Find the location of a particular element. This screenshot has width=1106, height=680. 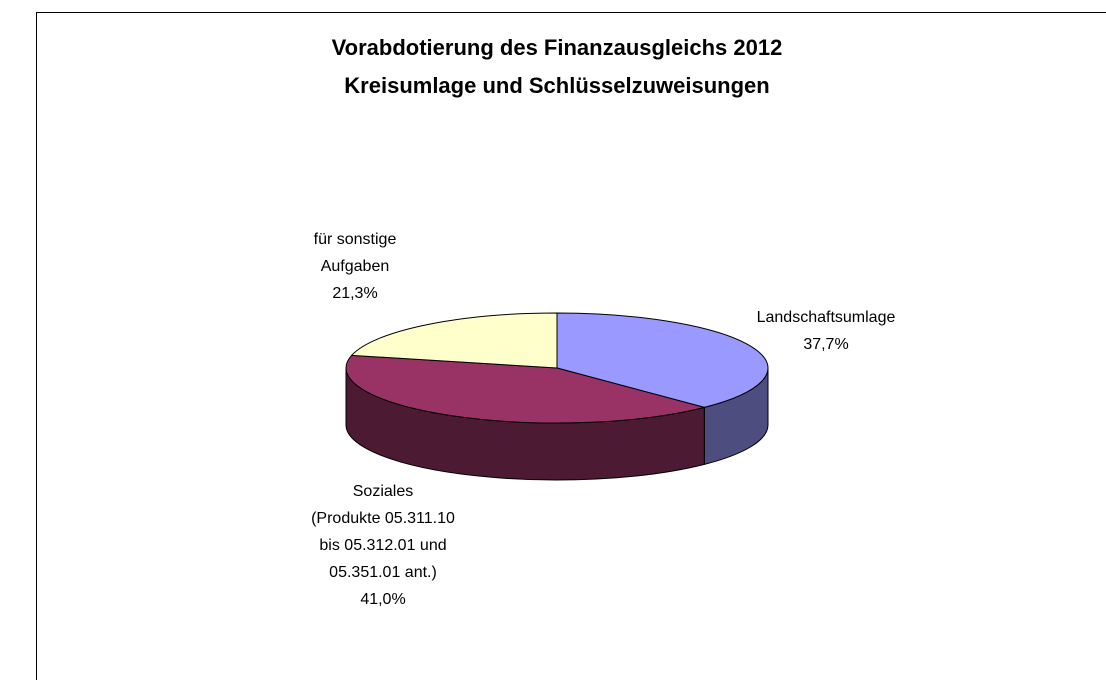

value-label: 41,0% is located at coordinates (382, 599).